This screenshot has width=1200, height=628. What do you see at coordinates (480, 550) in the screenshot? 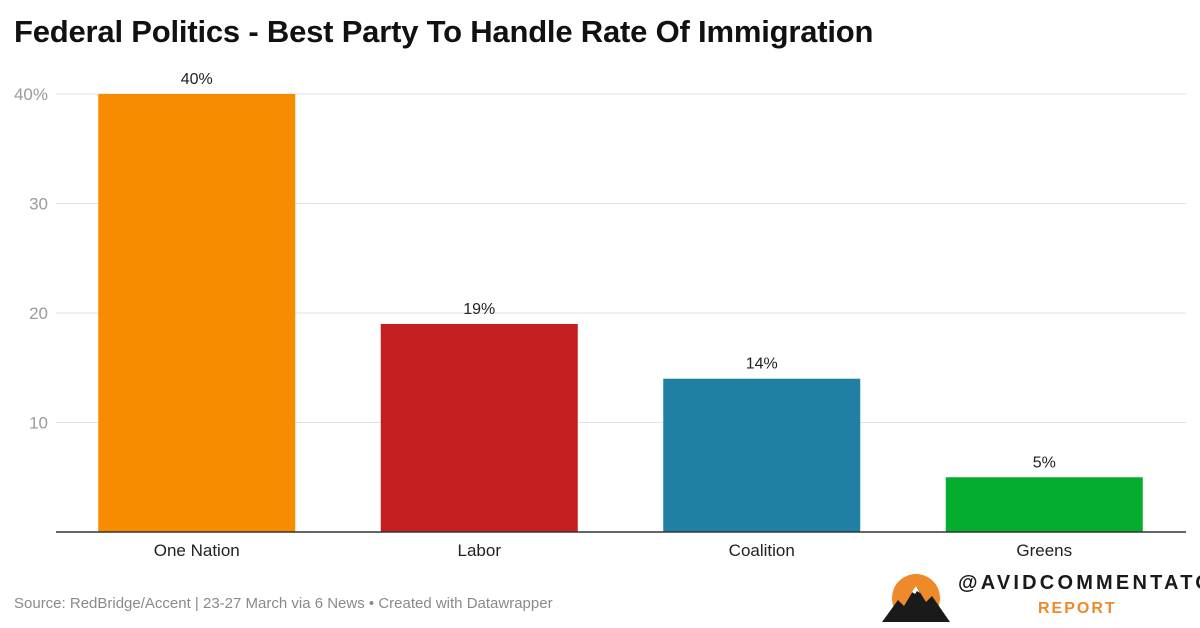
I see `category-label: Labor` at bounding box center [480, 550].